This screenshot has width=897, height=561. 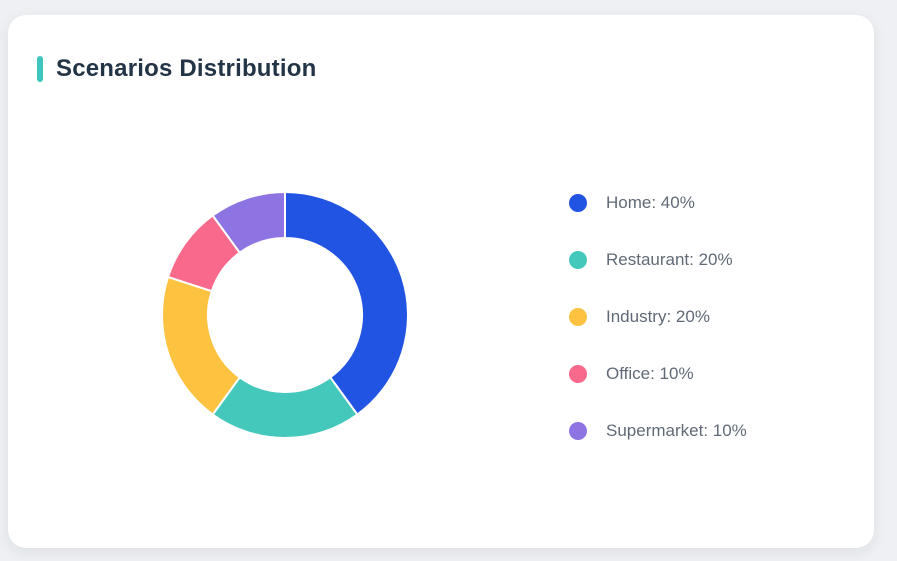 What do you see at coordinates (650, 202) in the screenshot?
I see `legend-label: Home: 40%` at bounding box center [650, 202].